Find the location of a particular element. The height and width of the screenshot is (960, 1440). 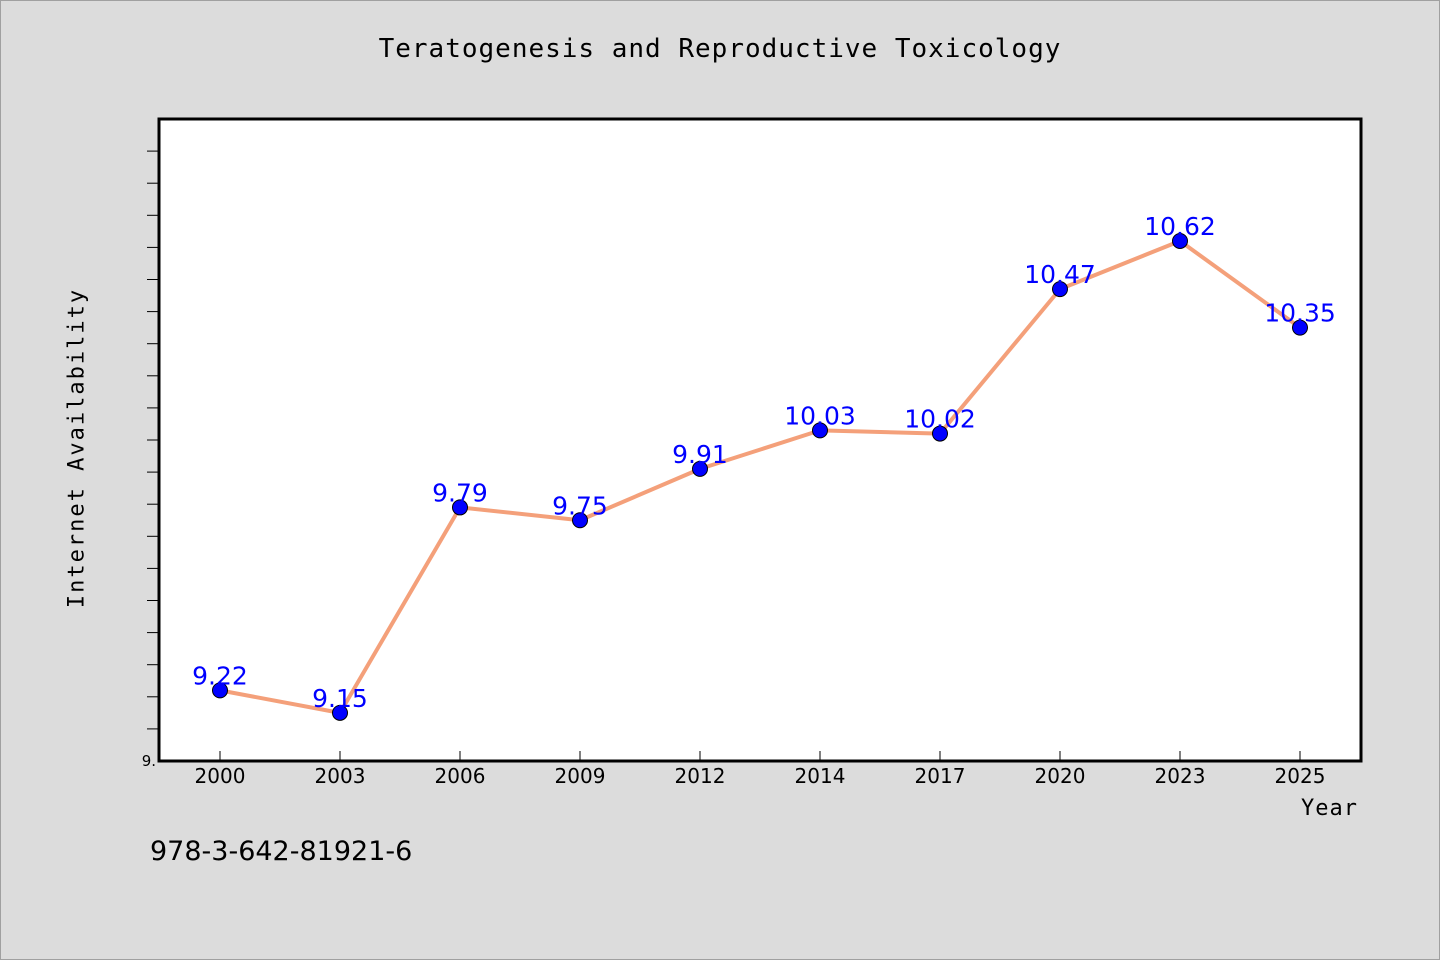

x-tick-label: 2009 is located at coordinates (580, 776).